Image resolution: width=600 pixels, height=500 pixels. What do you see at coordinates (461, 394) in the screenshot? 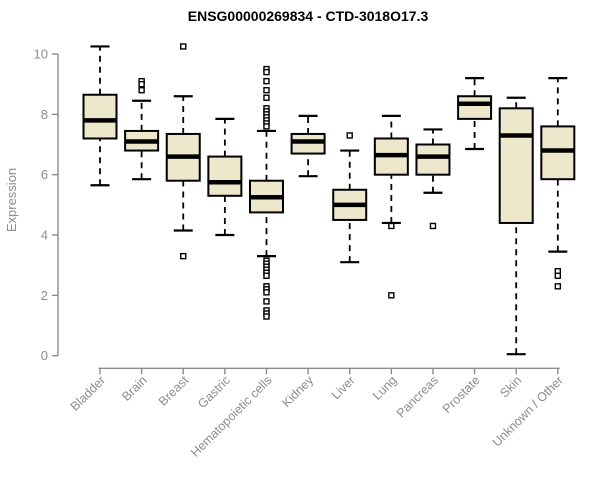
I see `x-tick-label: Prostate` at bounding box center [461, 394].